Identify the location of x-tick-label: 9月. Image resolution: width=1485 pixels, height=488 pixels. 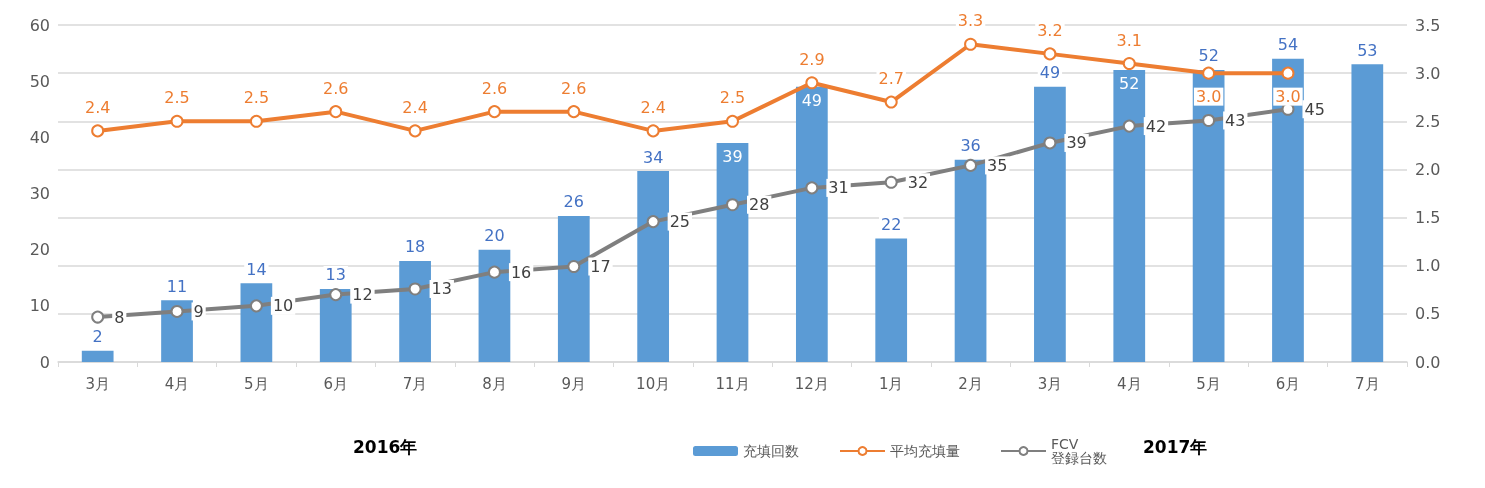
(574, 383).